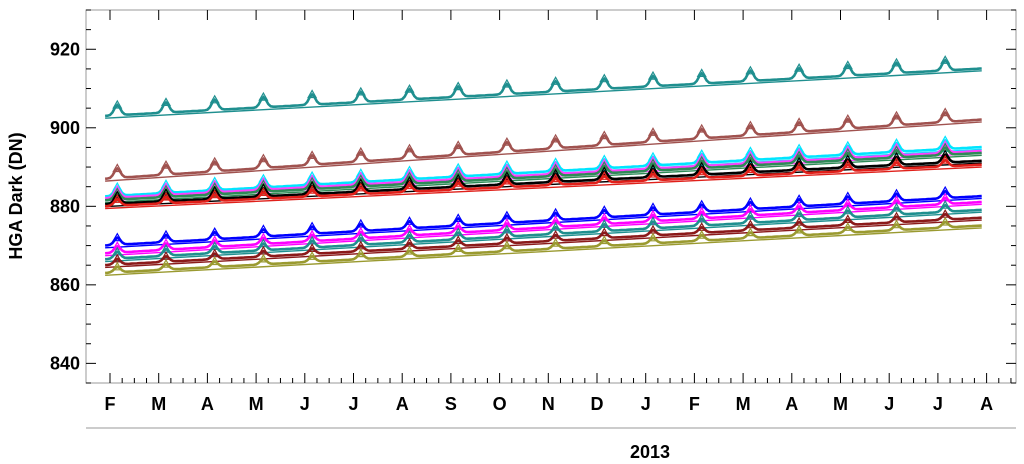 The width and height of the screenshot is (1024, 464). I want to click on x-tick-label: N, so click(548, 404).